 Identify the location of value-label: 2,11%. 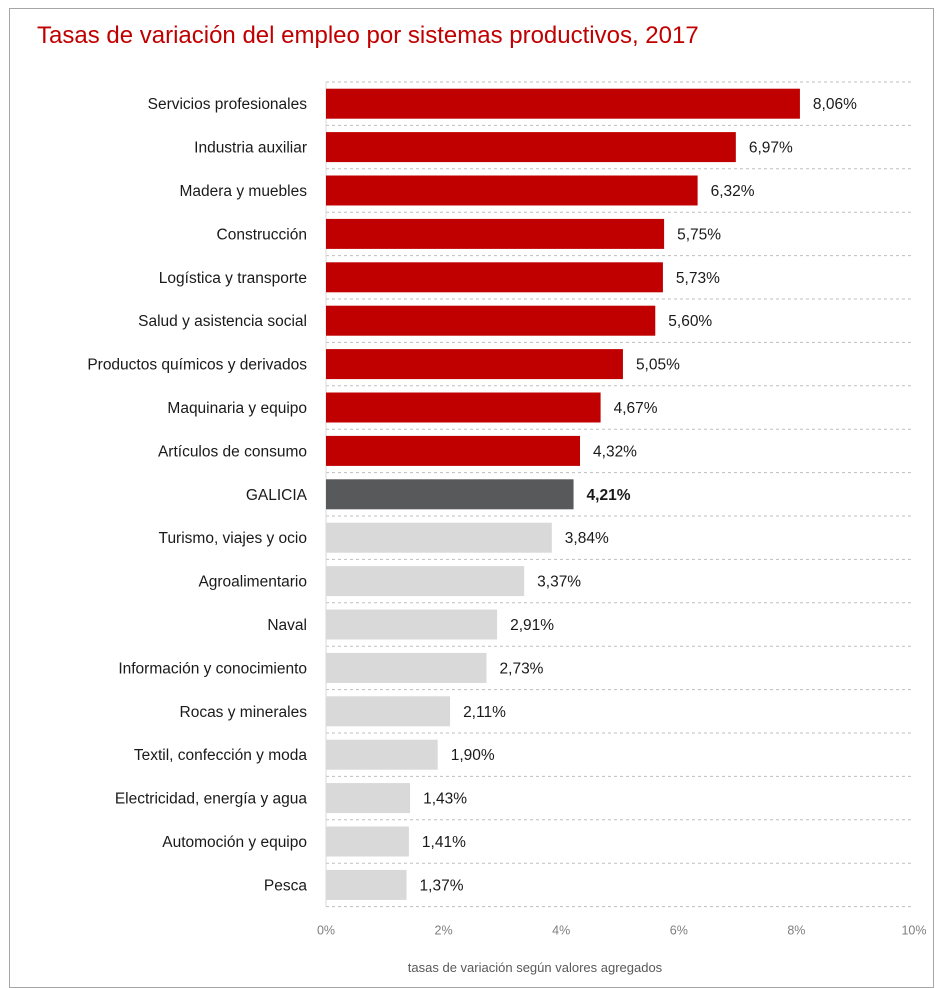
(484, 712).